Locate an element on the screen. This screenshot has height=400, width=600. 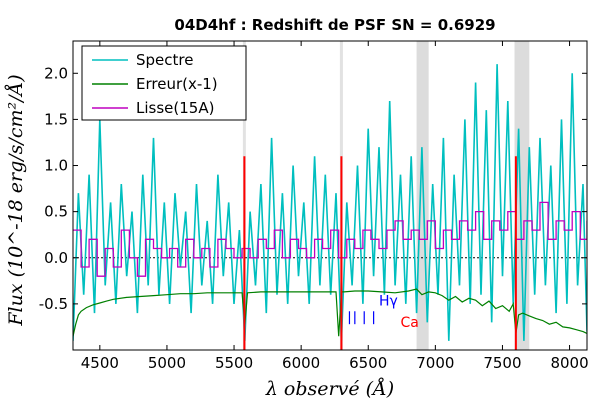
legend-label: Spectre is located at coordinates (164, 60).